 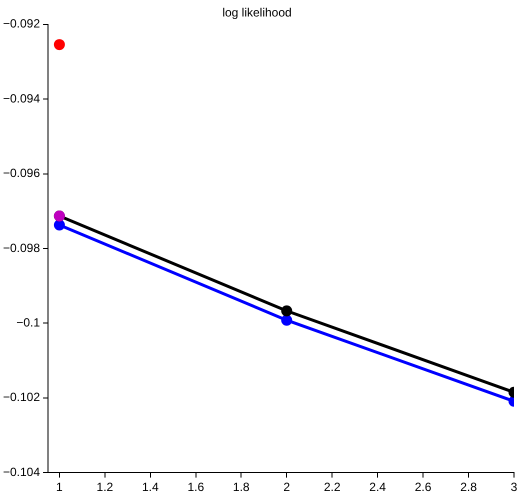 I want to click on x-tick-label: 1.6, so click(x=195, y=487).